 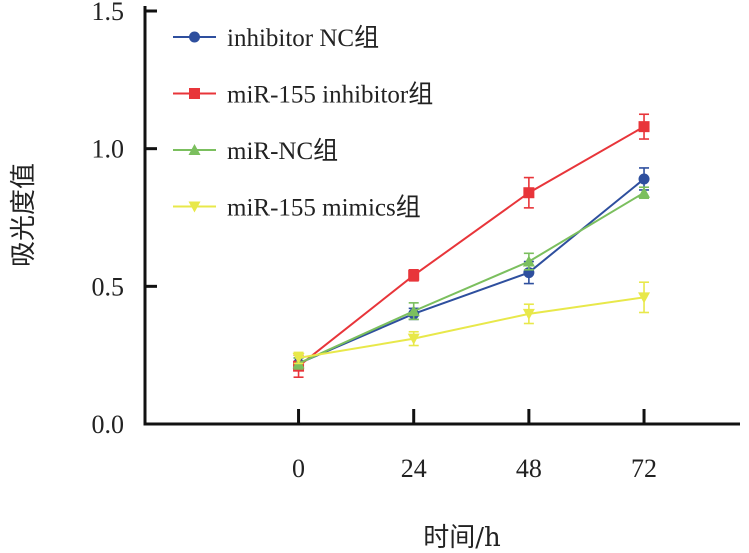 I want to click on x-tick-label-1: 24, so click(x=414, y=468).